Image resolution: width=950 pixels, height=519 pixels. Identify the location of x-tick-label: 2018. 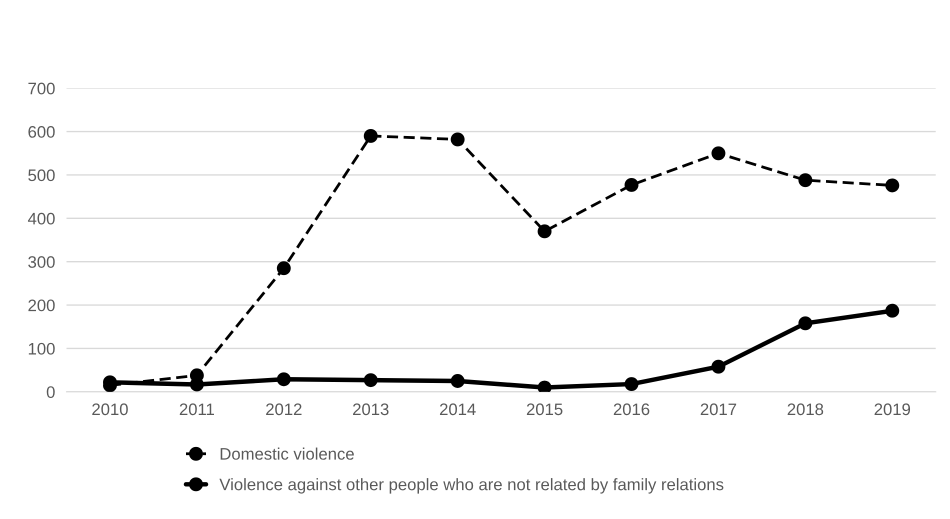
(806, 409).